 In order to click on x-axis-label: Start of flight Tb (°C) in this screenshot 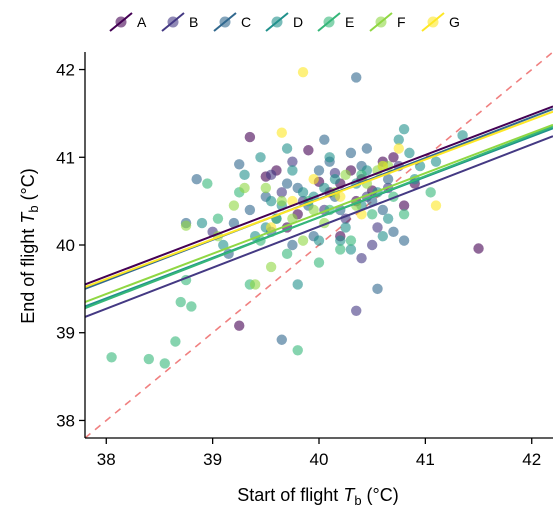, I will do `click(317, 496)`.